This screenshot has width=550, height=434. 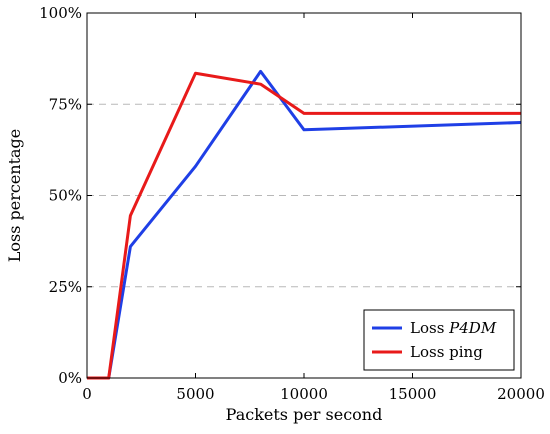 I want to click on x-tick-label: 20000, so click(x=521, y=394).